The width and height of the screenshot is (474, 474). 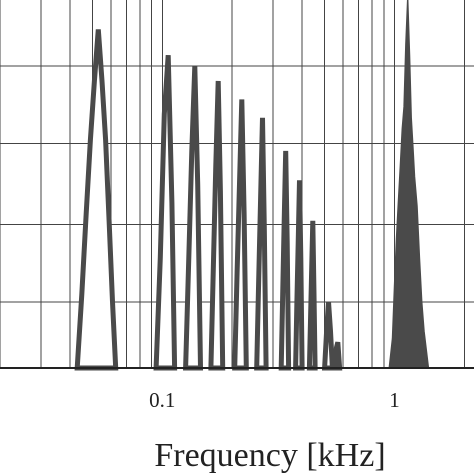 What do you see at coordinates (269, 455) in the screenshot?
I see `x-axis-title: Frequency [kHz]` at bounding box center [269, 455].